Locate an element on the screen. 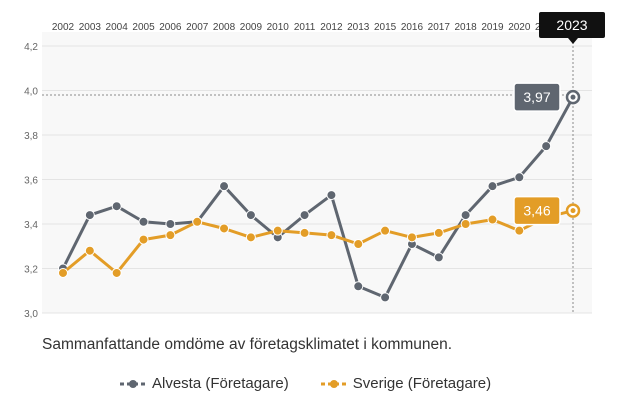  x-tick-label: 2012 is located at coordinates (331, 27).